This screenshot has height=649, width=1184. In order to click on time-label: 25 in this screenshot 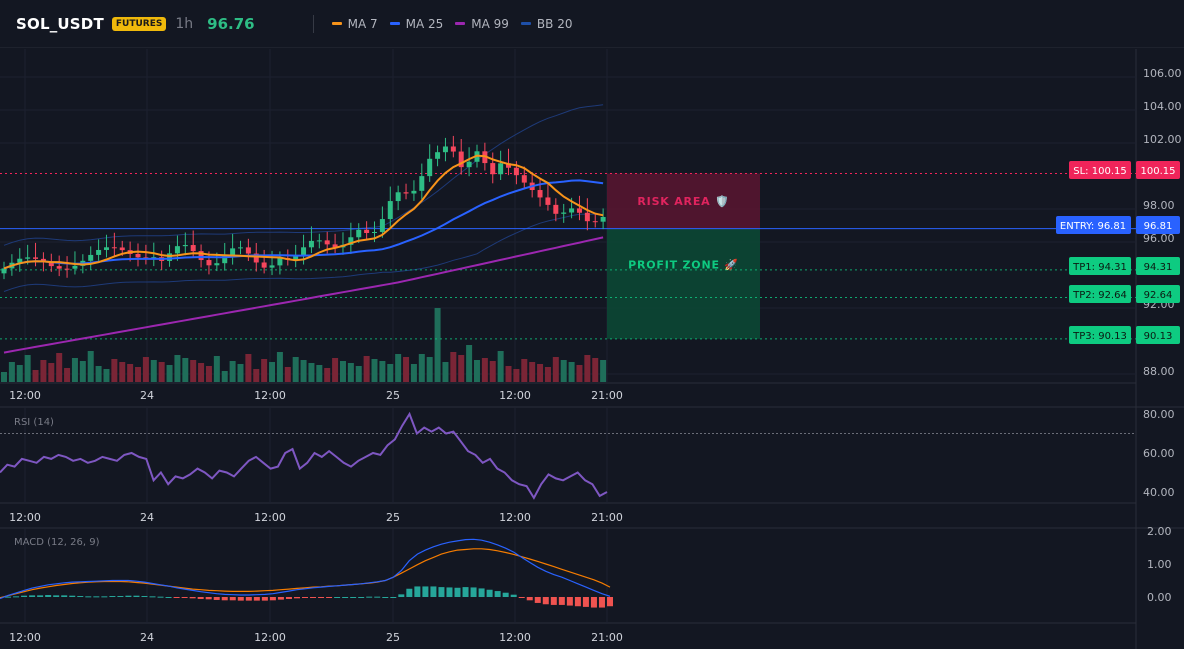, I will do `click(393, 637)`.